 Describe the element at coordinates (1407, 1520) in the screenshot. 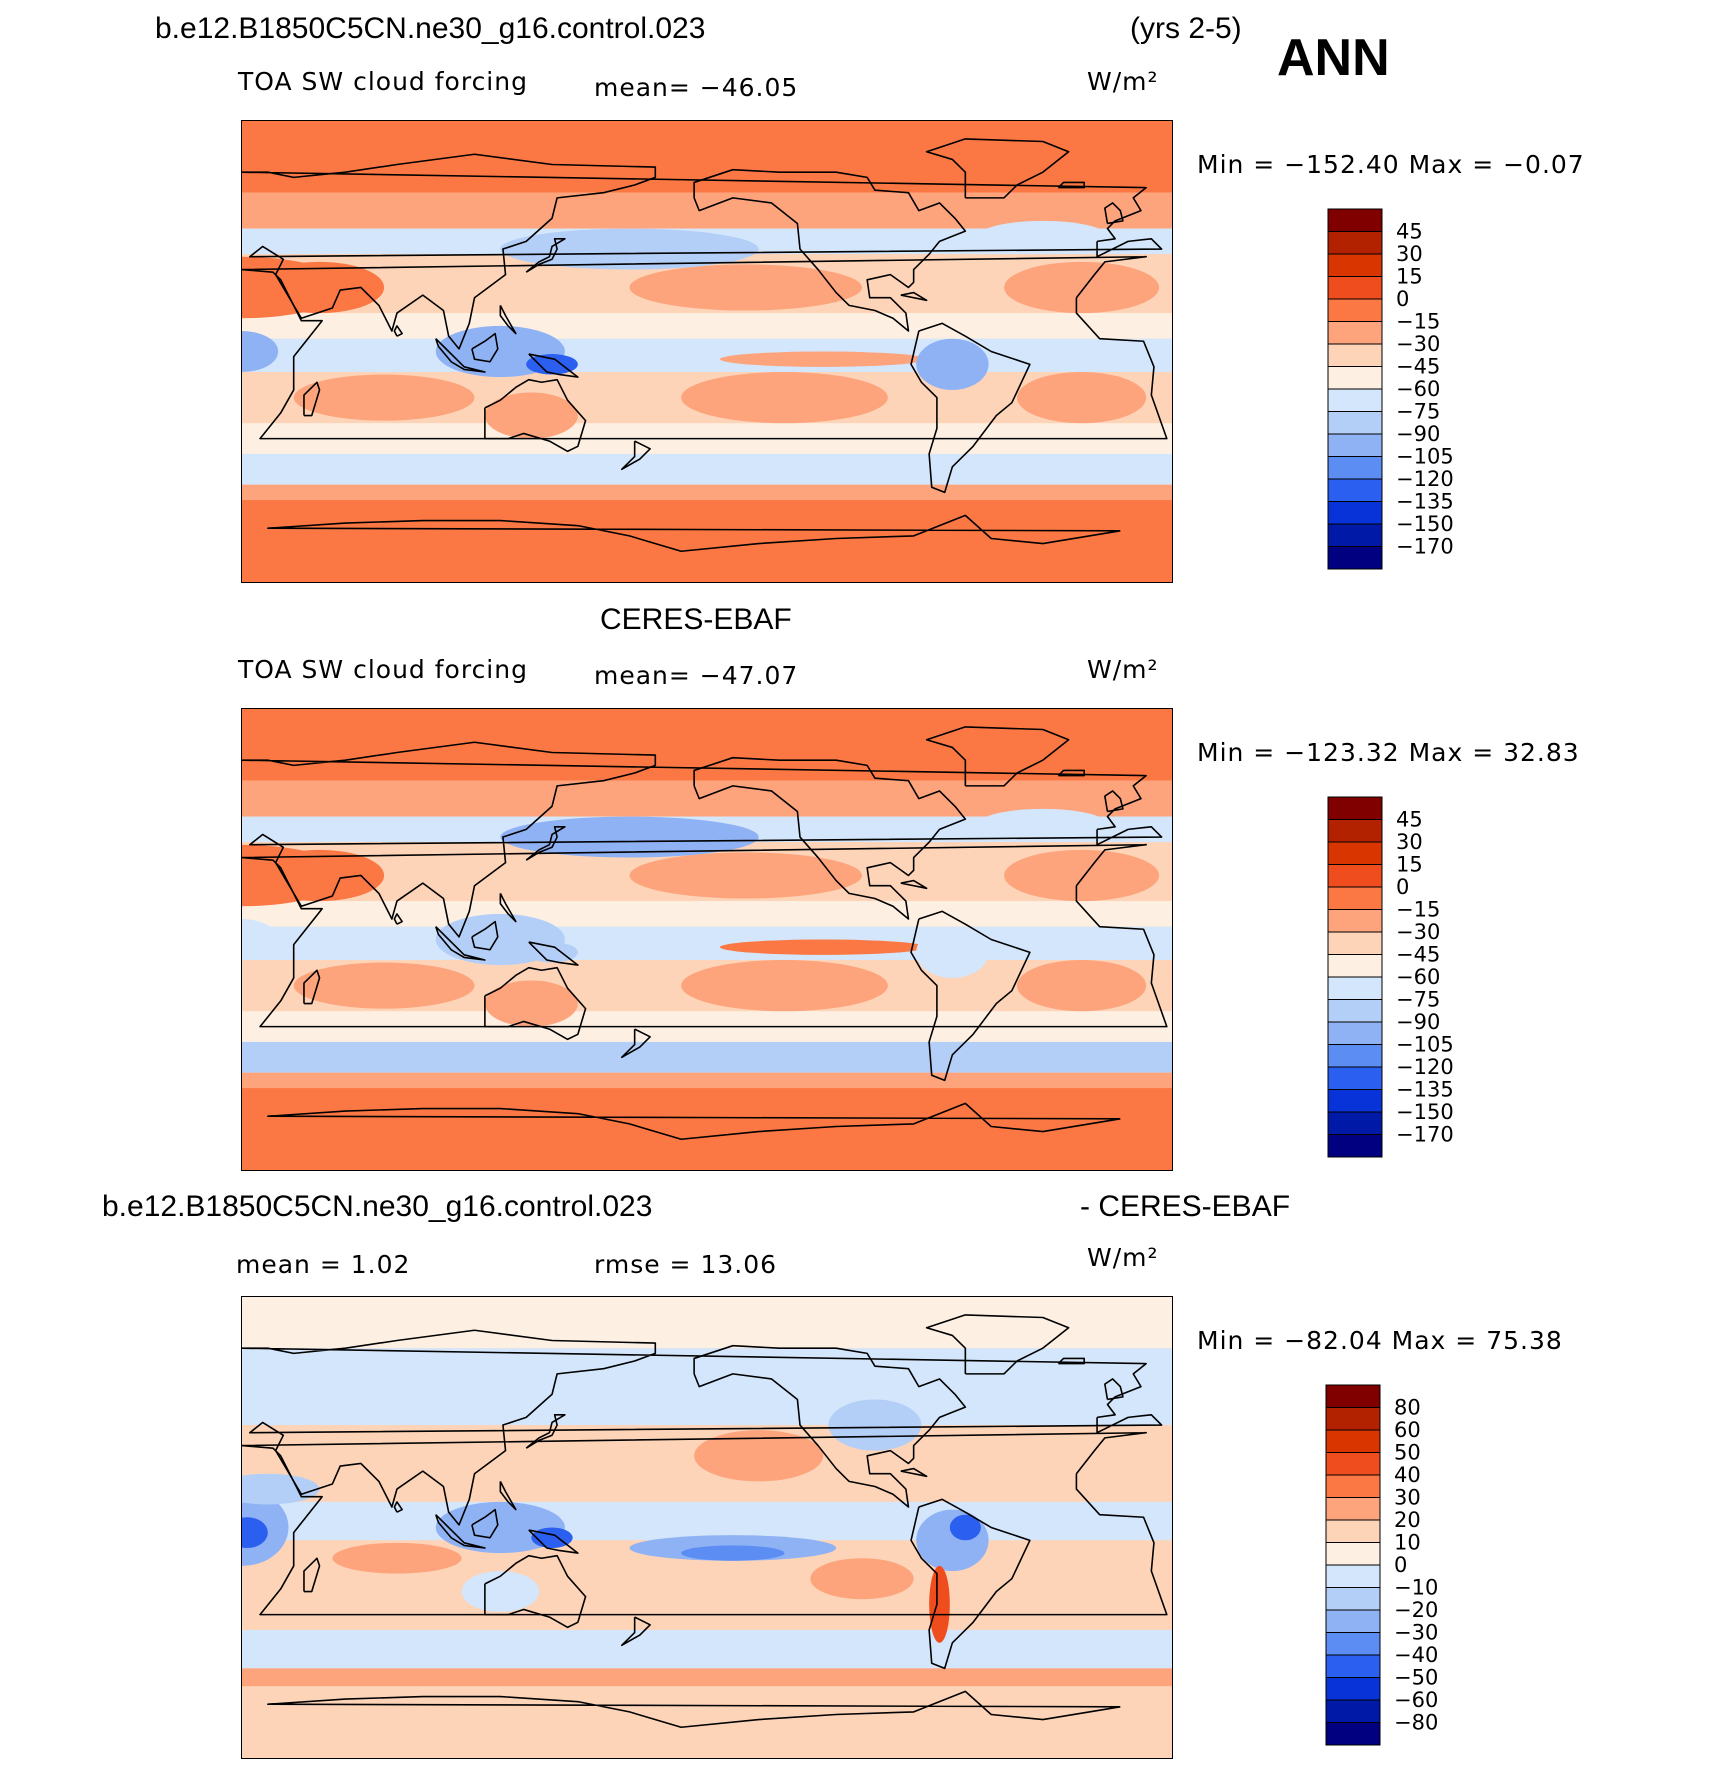

I see `colorbar-tick-label: 20` at that location.